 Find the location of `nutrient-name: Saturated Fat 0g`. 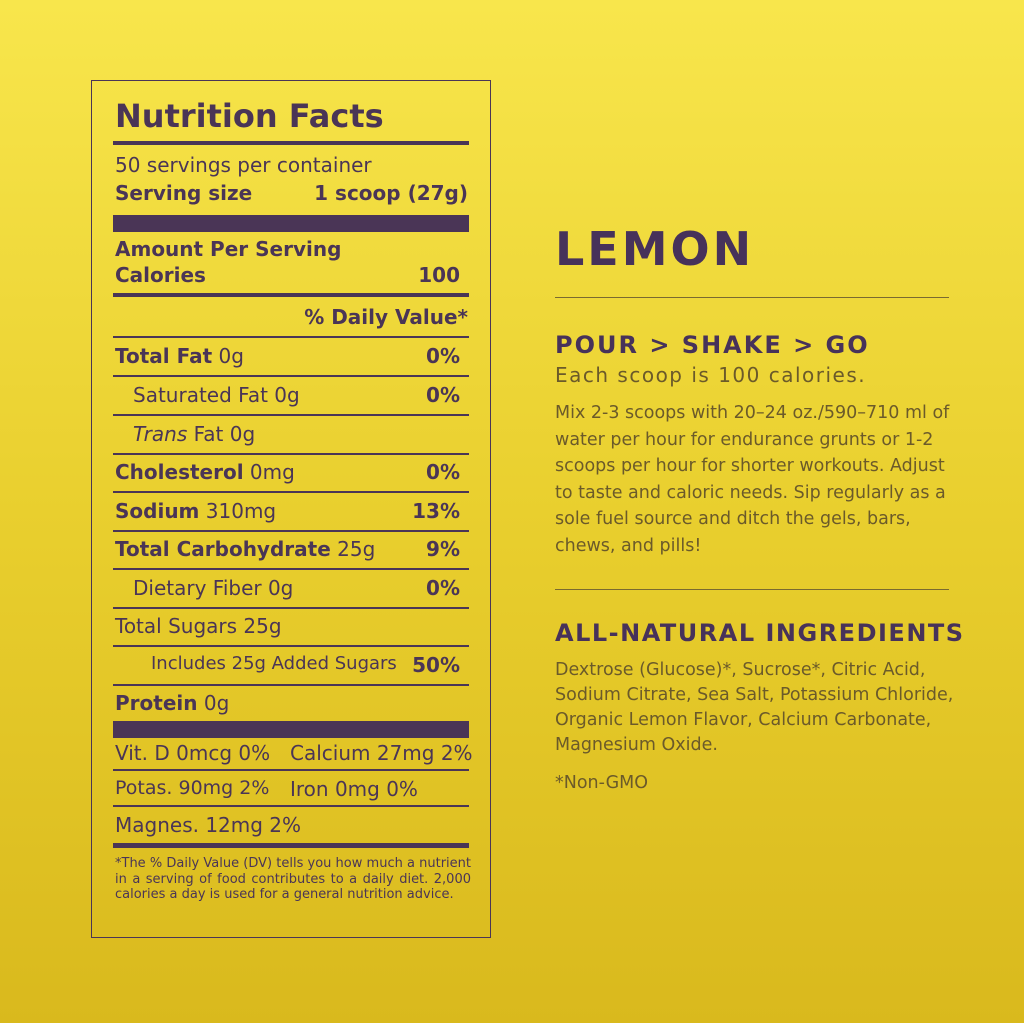

nutrient-name: Saturated Fat 0g is located at coordinates (216, 395).